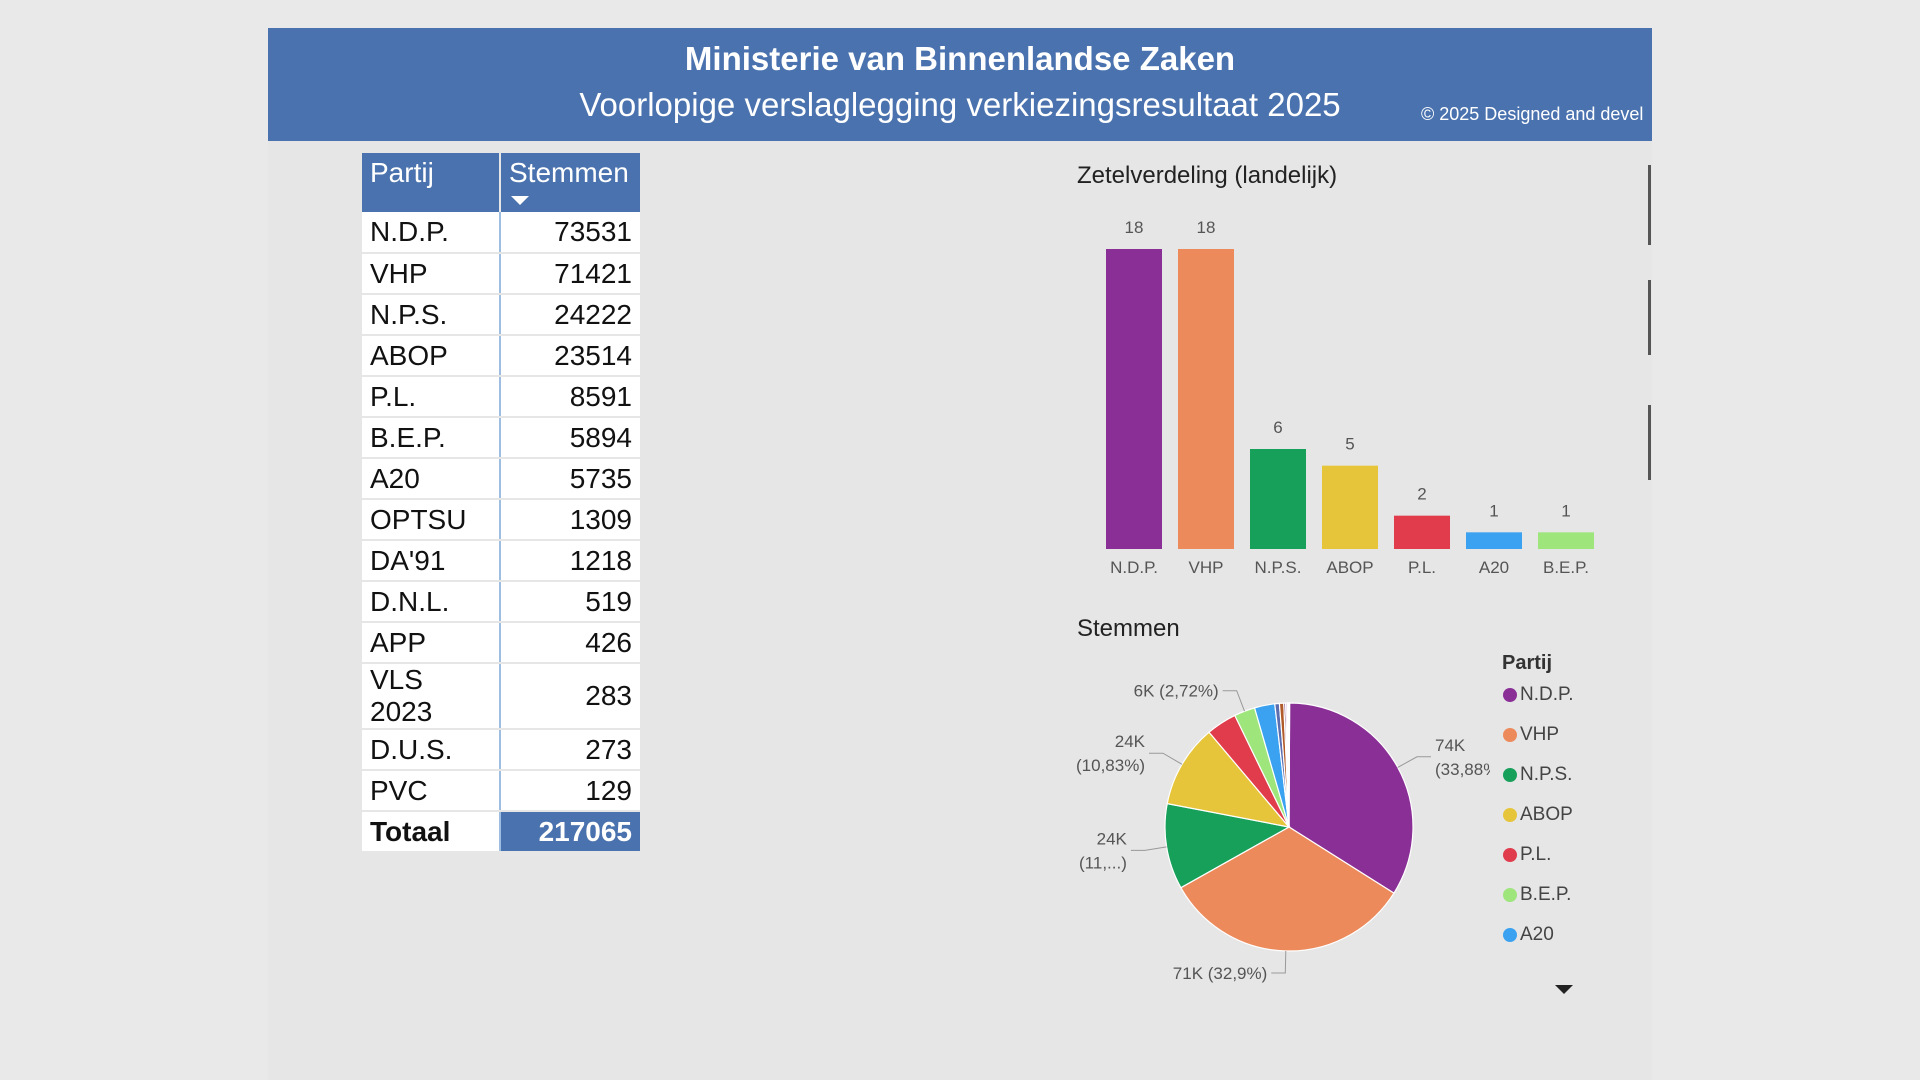 This screenshot has height=1080, width=1920. I want to click on pie-data-label: 71K (32,9%), so click(1220, 973).